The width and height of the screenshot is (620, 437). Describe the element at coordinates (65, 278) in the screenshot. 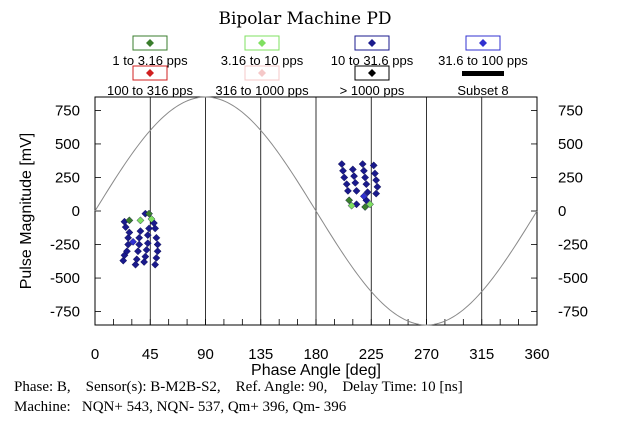

I see `y-tick-label-left: -500` at that location.